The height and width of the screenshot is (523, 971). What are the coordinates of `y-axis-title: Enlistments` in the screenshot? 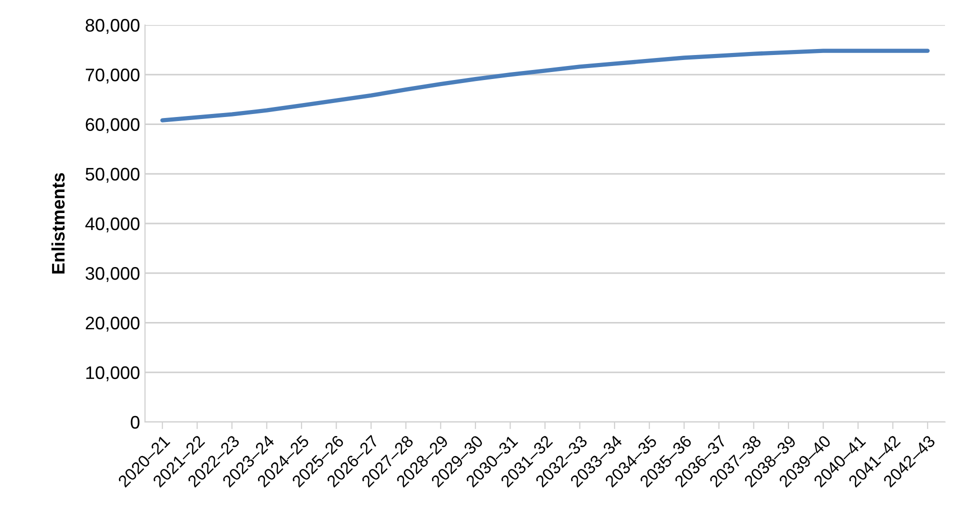 It's located at (58, 223).